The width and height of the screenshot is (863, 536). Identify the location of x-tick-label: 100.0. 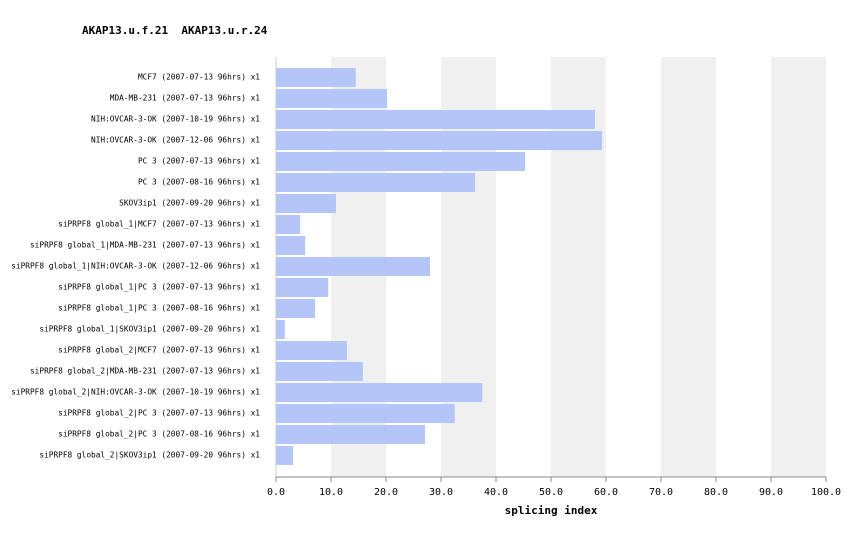
(826, 492).